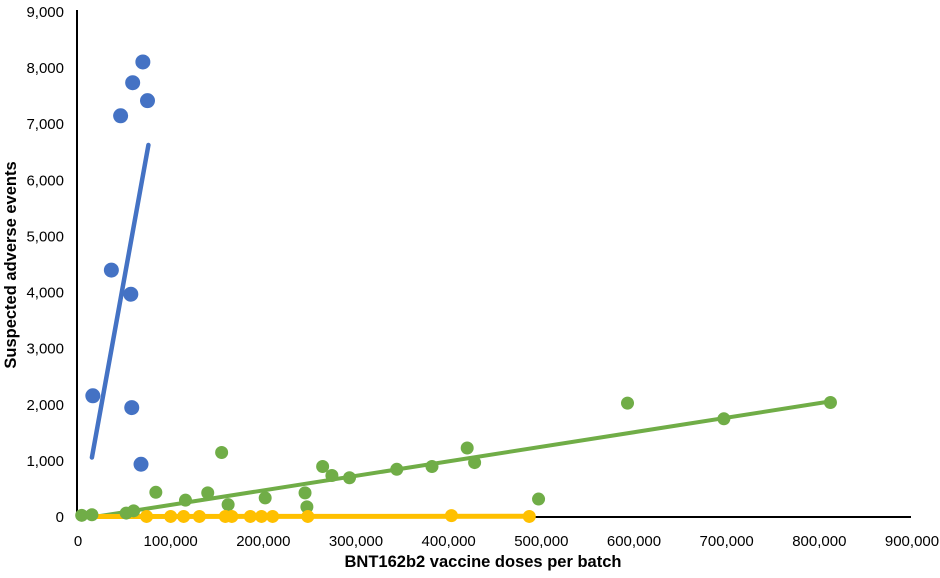  What do you see at coordinates (45, 180) in the screenshot?
I see `y-tick-label: 6,000` at bounding box center [45, 180].